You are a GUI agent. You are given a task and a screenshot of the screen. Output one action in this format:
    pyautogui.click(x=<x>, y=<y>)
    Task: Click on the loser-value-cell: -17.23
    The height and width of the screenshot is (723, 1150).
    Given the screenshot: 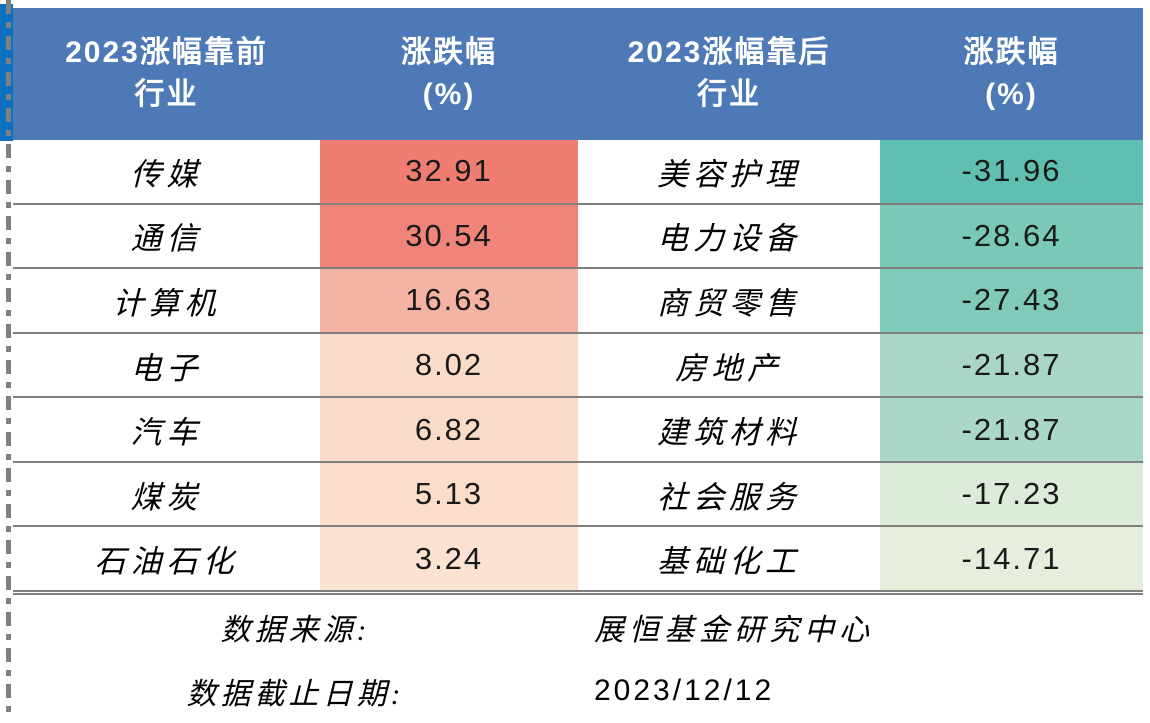 What is the action you would take?
    pyautogui.click(x=1011, y=494)
    